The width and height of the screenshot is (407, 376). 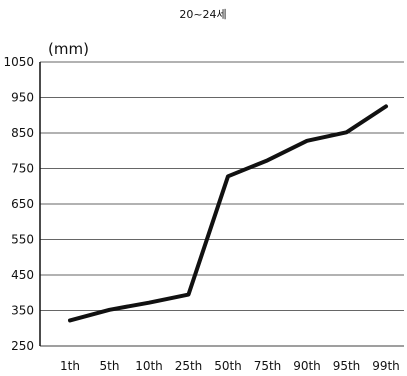 What do you see at coordinates (149, 366) in the screenshot?
I see `x-tick-label: 10th` at bounding box center [149, 366].